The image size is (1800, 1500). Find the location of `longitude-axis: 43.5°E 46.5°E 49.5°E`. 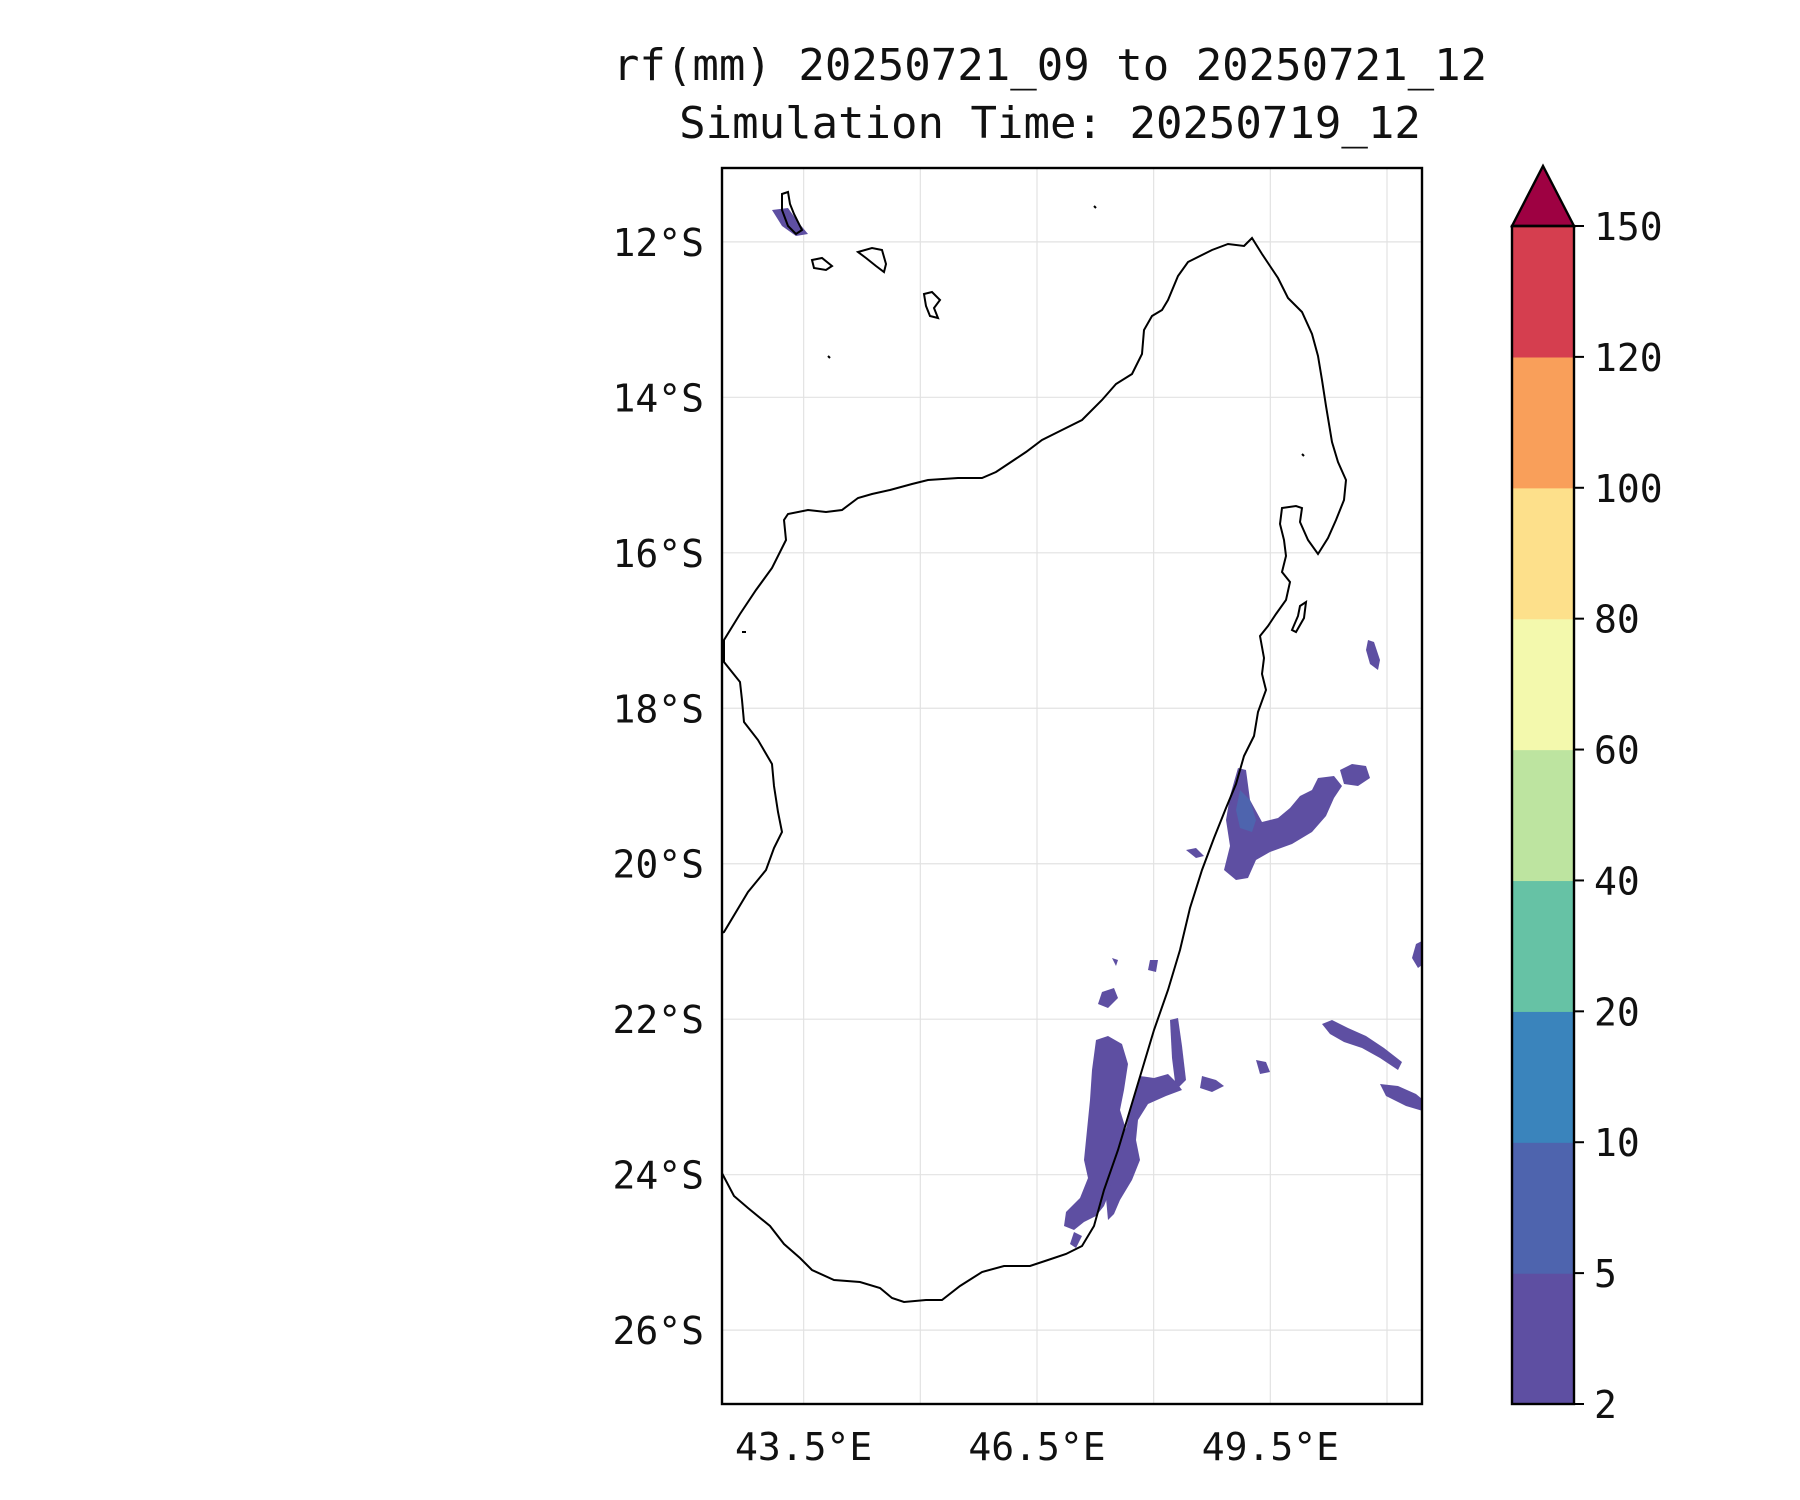

longitude-axis: 43.5°E 46.5°E 49.5°E is located at coordinates (1037, 1447).